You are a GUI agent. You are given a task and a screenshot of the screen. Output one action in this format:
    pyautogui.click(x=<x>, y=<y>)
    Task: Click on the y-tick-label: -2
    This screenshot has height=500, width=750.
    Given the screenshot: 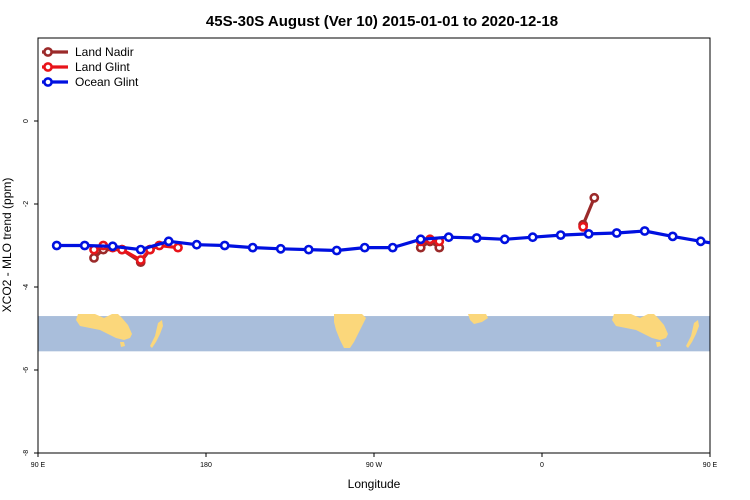 What is the action you would take?
    pyautogui.click(x=26, y=204)
    